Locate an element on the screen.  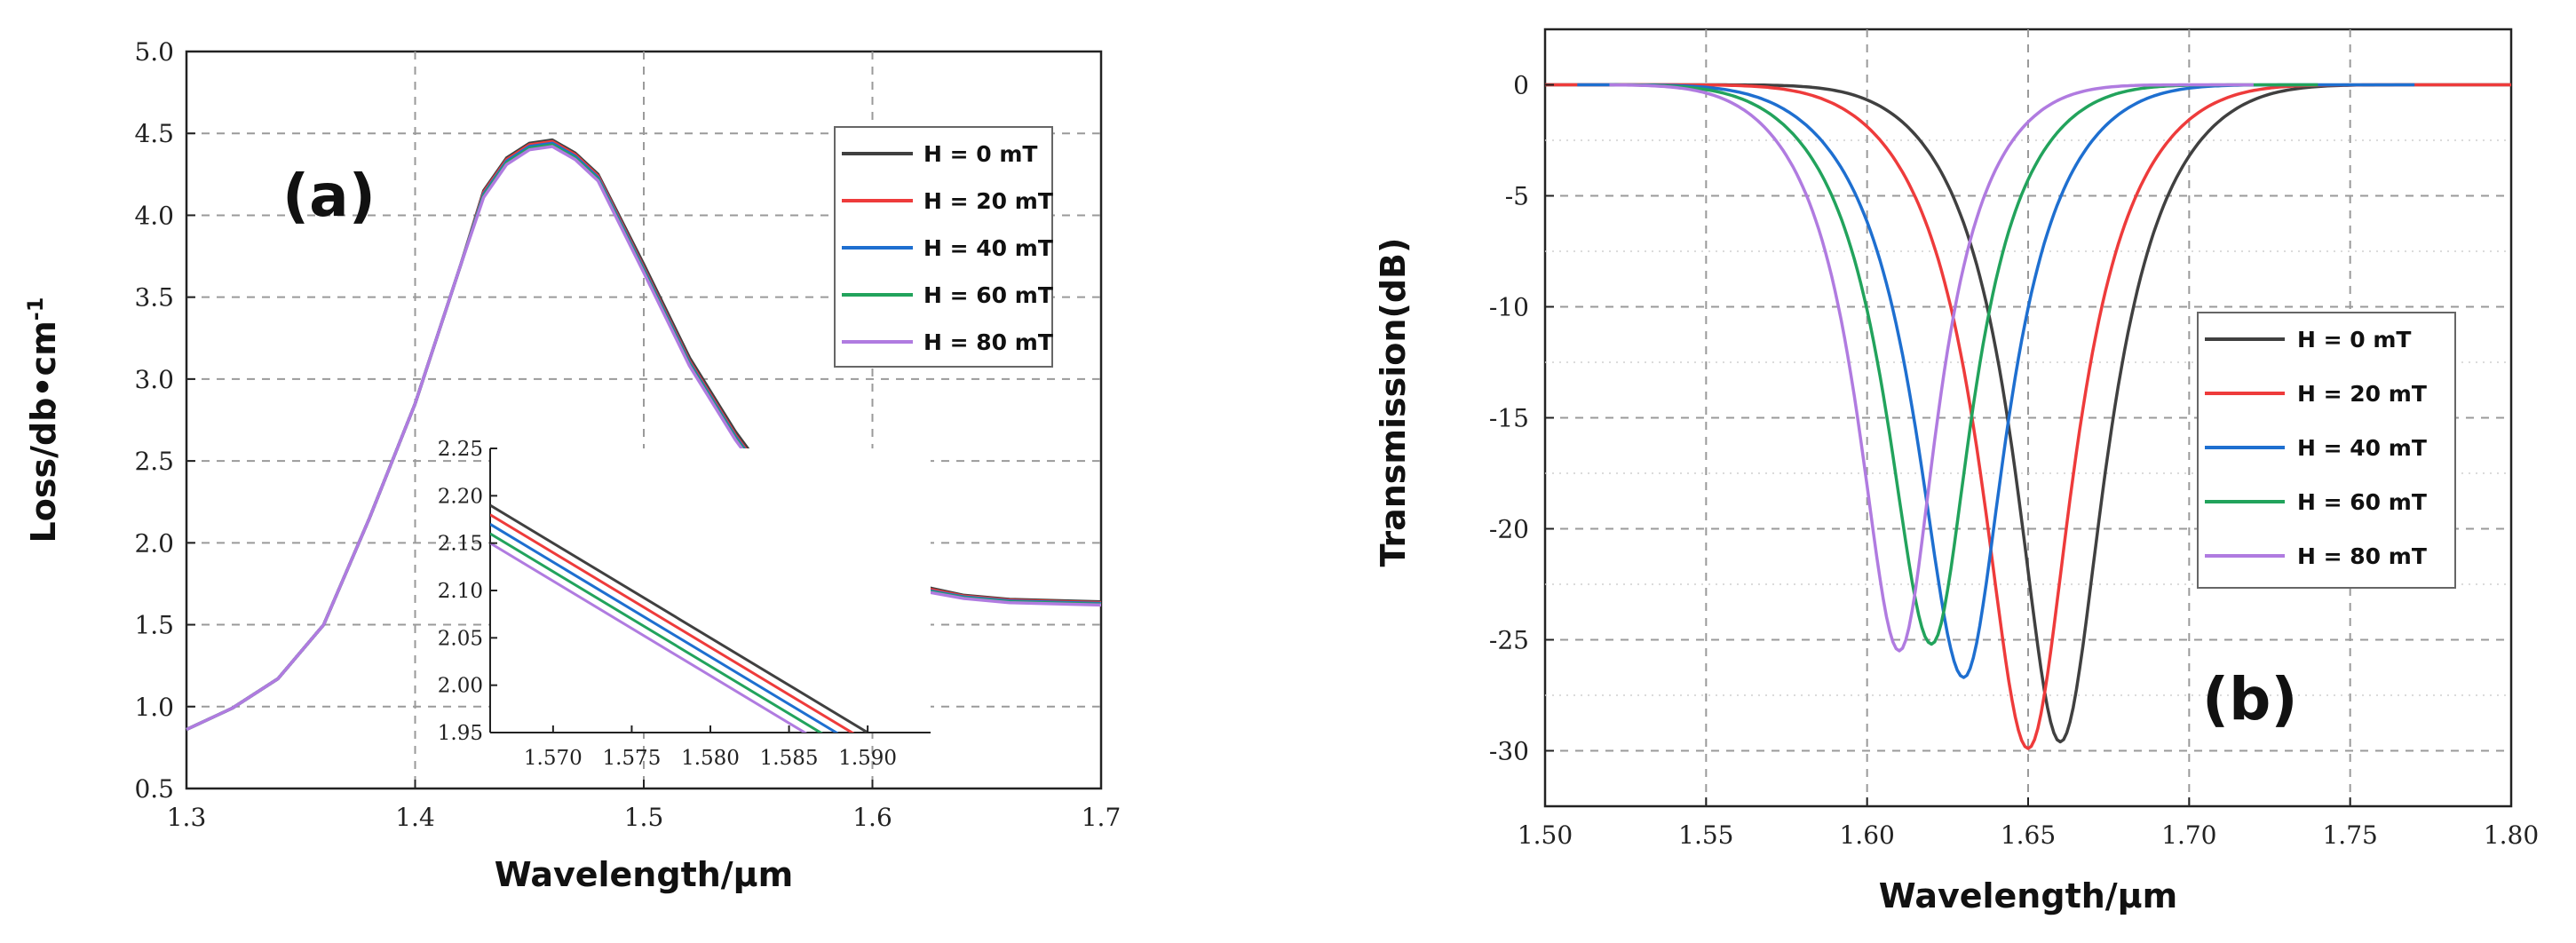
panel-a-legend-label: H = 80 mT is located at coordinates (988, 342).